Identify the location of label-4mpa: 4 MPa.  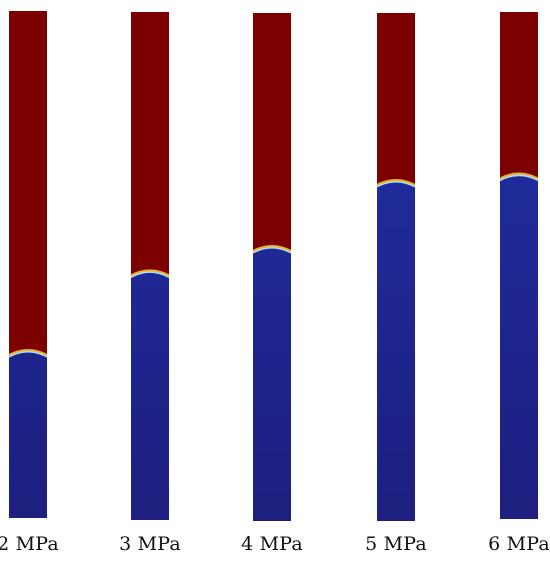
(272, 544).